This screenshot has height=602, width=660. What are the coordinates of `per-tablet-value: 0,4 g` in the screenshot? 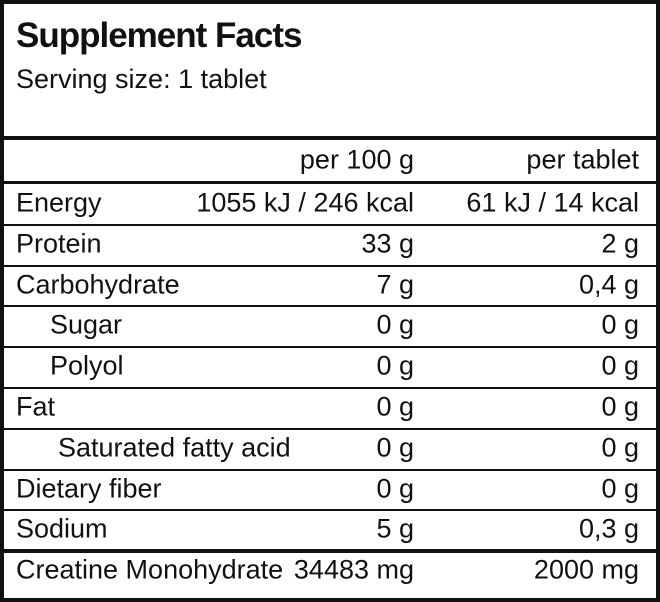 It's located at (608, 284).